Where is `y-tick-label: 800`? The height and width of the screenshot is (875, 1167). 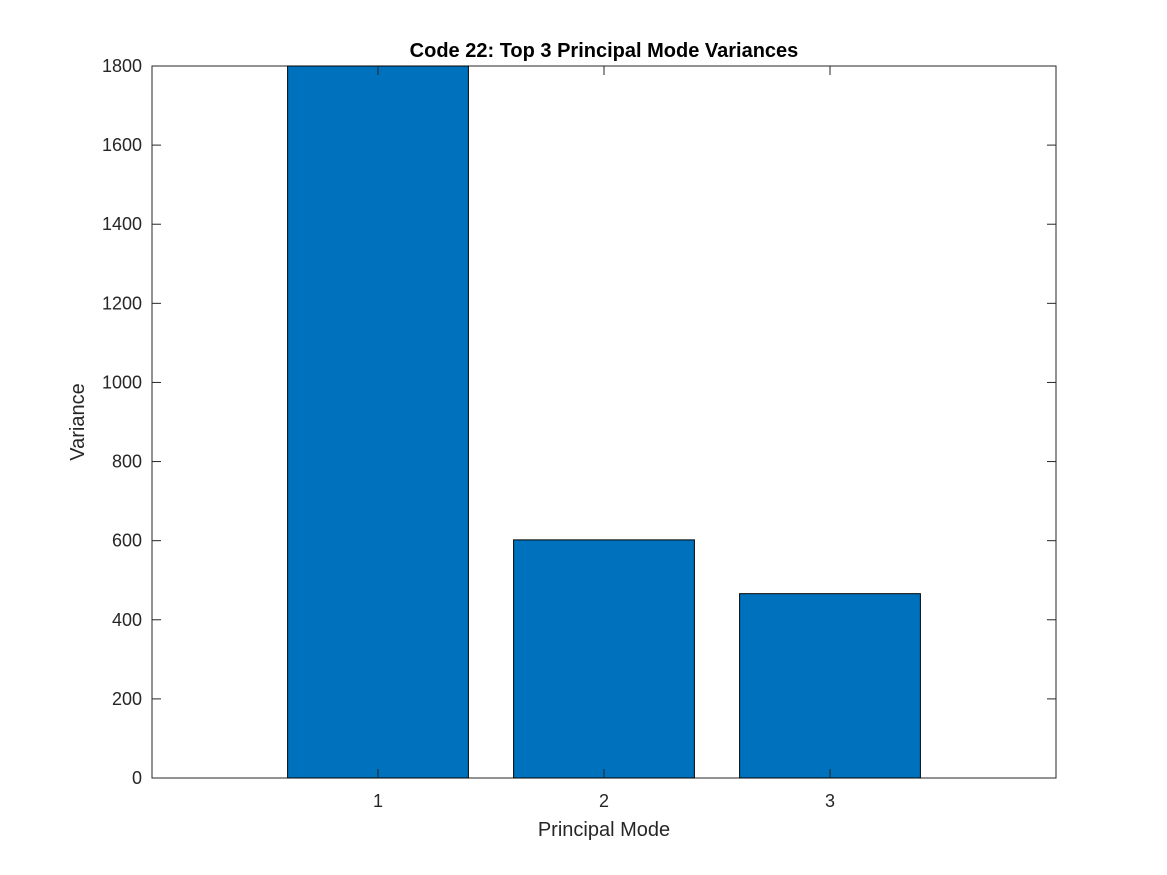 y-tick-label: 800 is located at coordinates (127, 462).